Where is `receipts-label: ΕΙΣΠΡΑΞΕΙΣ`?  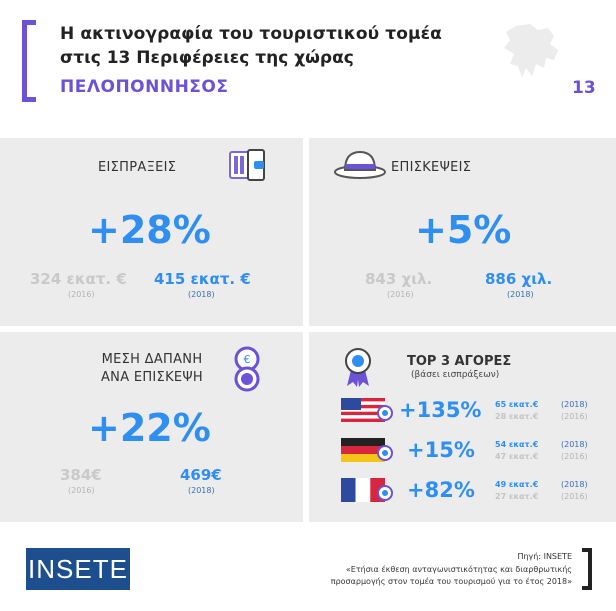
receipts-label: ΕΙΣΠΡΑΞΕΙΣ is located at coordinates (137, 167).